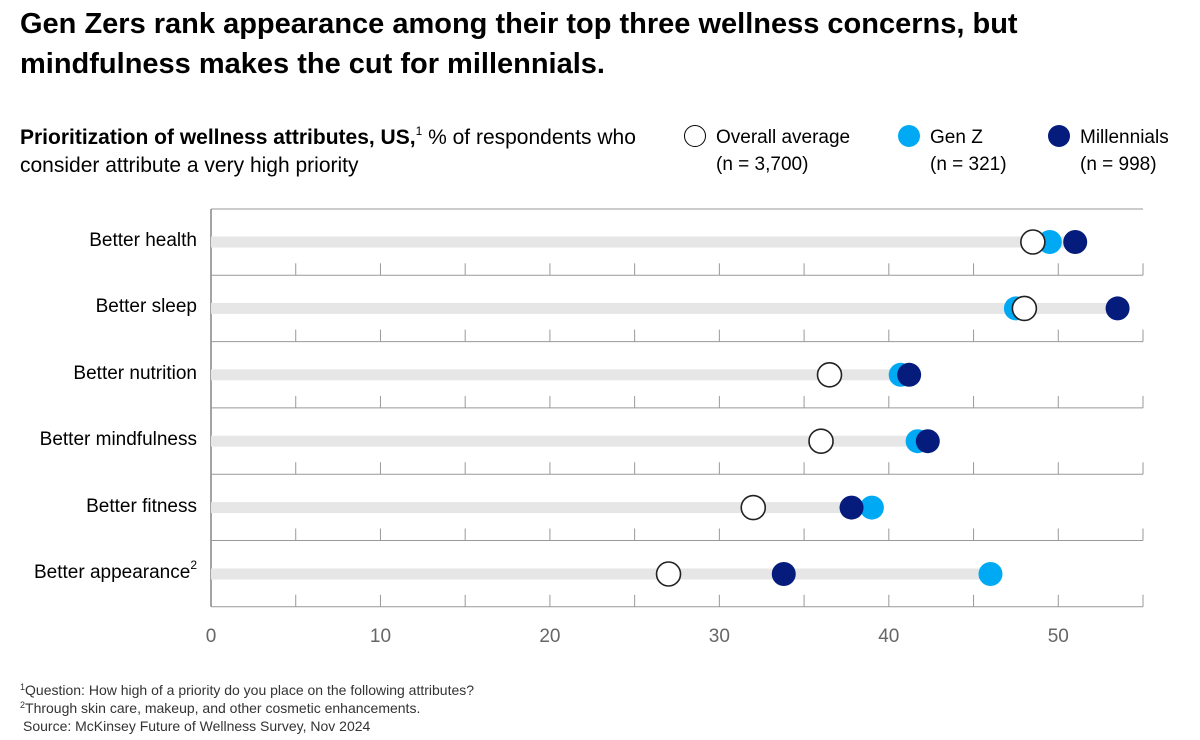 The image size is (1200, 740). Describe the element at coordinates (767, 151) in the screenshot. I see `legend-overall-average: Overall average (n = 3,700)` at that location.